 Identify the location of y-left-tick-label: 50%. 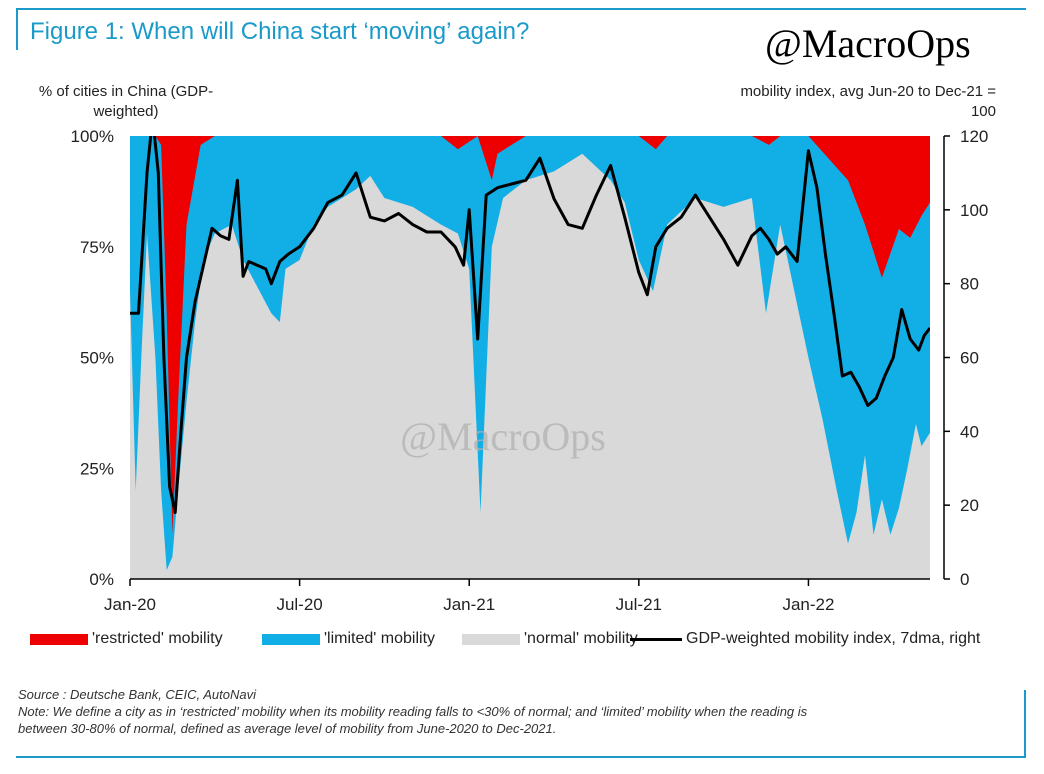
(97, 358).